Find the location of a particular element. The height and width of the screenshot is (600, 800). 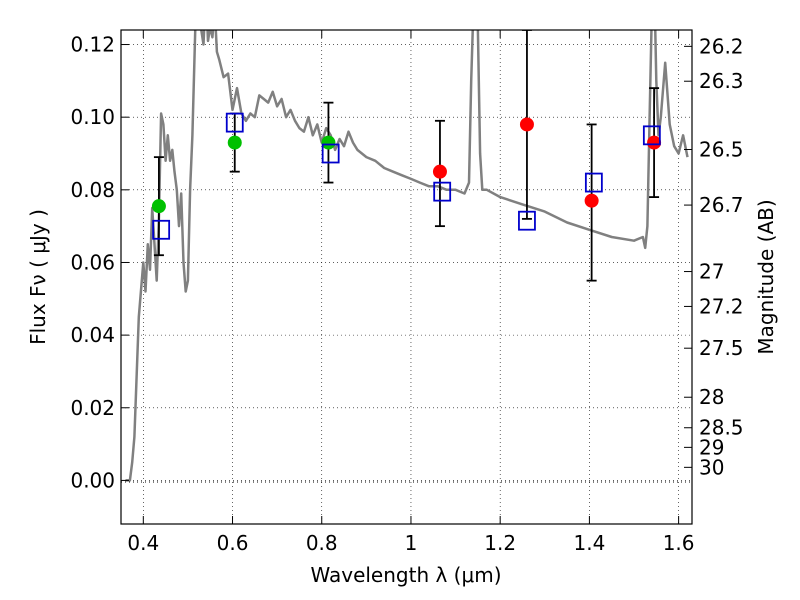

y-tick-label: 0.02 is located at coordinates (92, 408).